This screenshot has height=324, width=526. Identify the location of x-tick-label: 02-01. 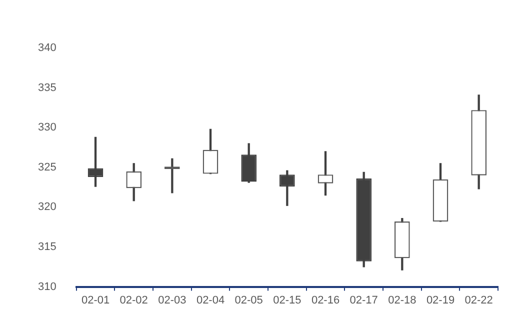
(95, 300).